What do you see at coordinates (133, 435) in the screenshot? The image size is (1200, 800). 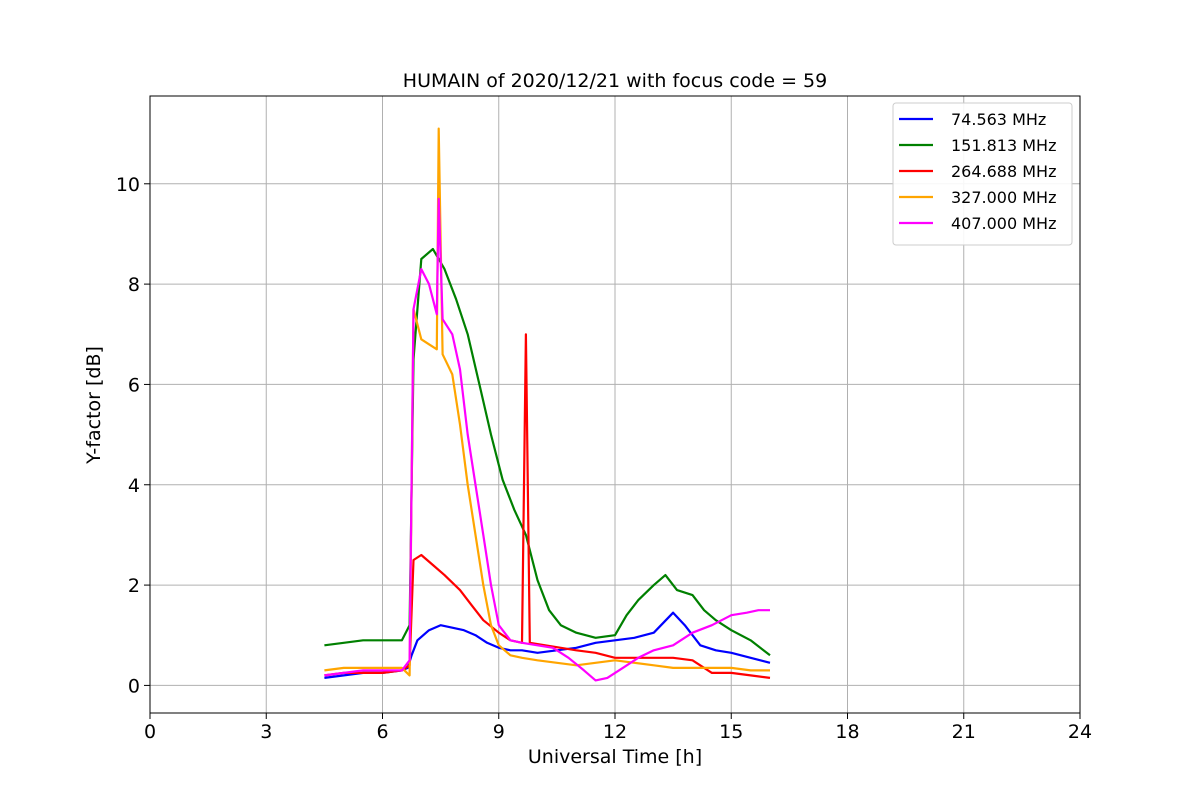 I see `y-axis: 0 2 4 6 8 10` at bounding box center [133, 435].